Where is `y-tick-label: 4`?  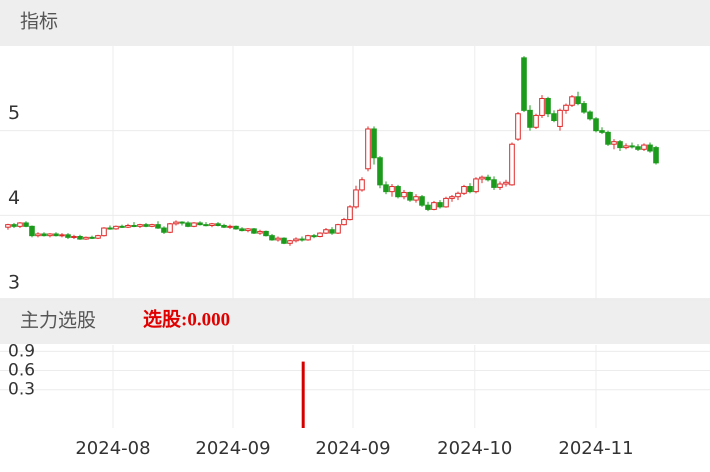
y-tick-label: 4 is located at coordinates (14, 198).